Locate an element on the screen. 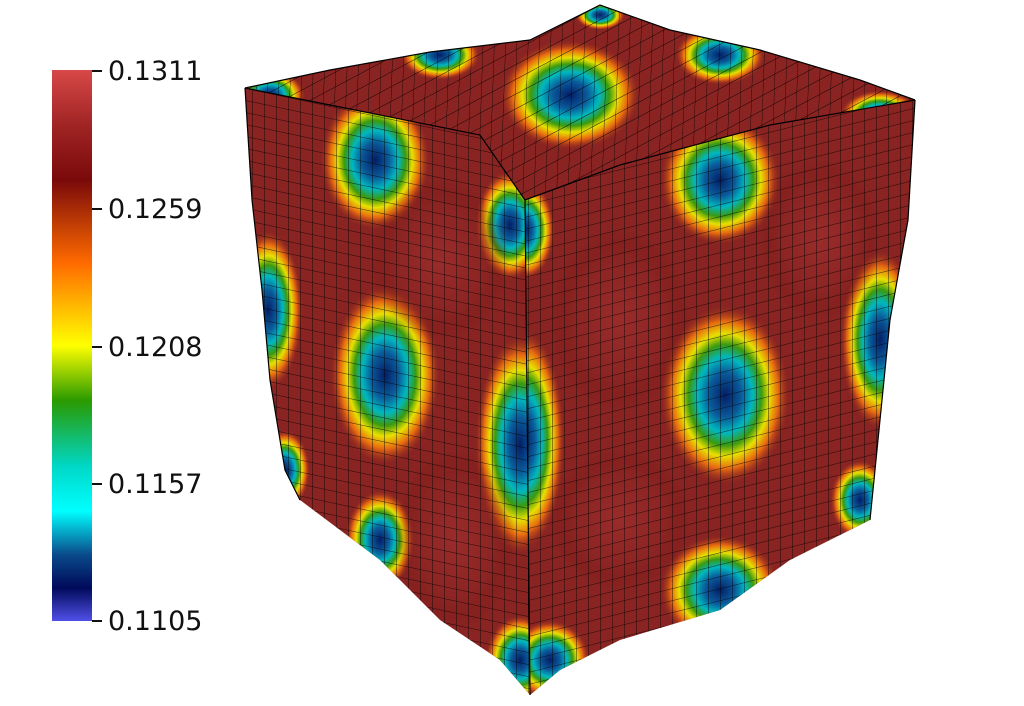 Image resolution: width=1024 pixels, height=706 pixels. colorbar-tick-label: 0.1157 is located at coordinates (155, 484).